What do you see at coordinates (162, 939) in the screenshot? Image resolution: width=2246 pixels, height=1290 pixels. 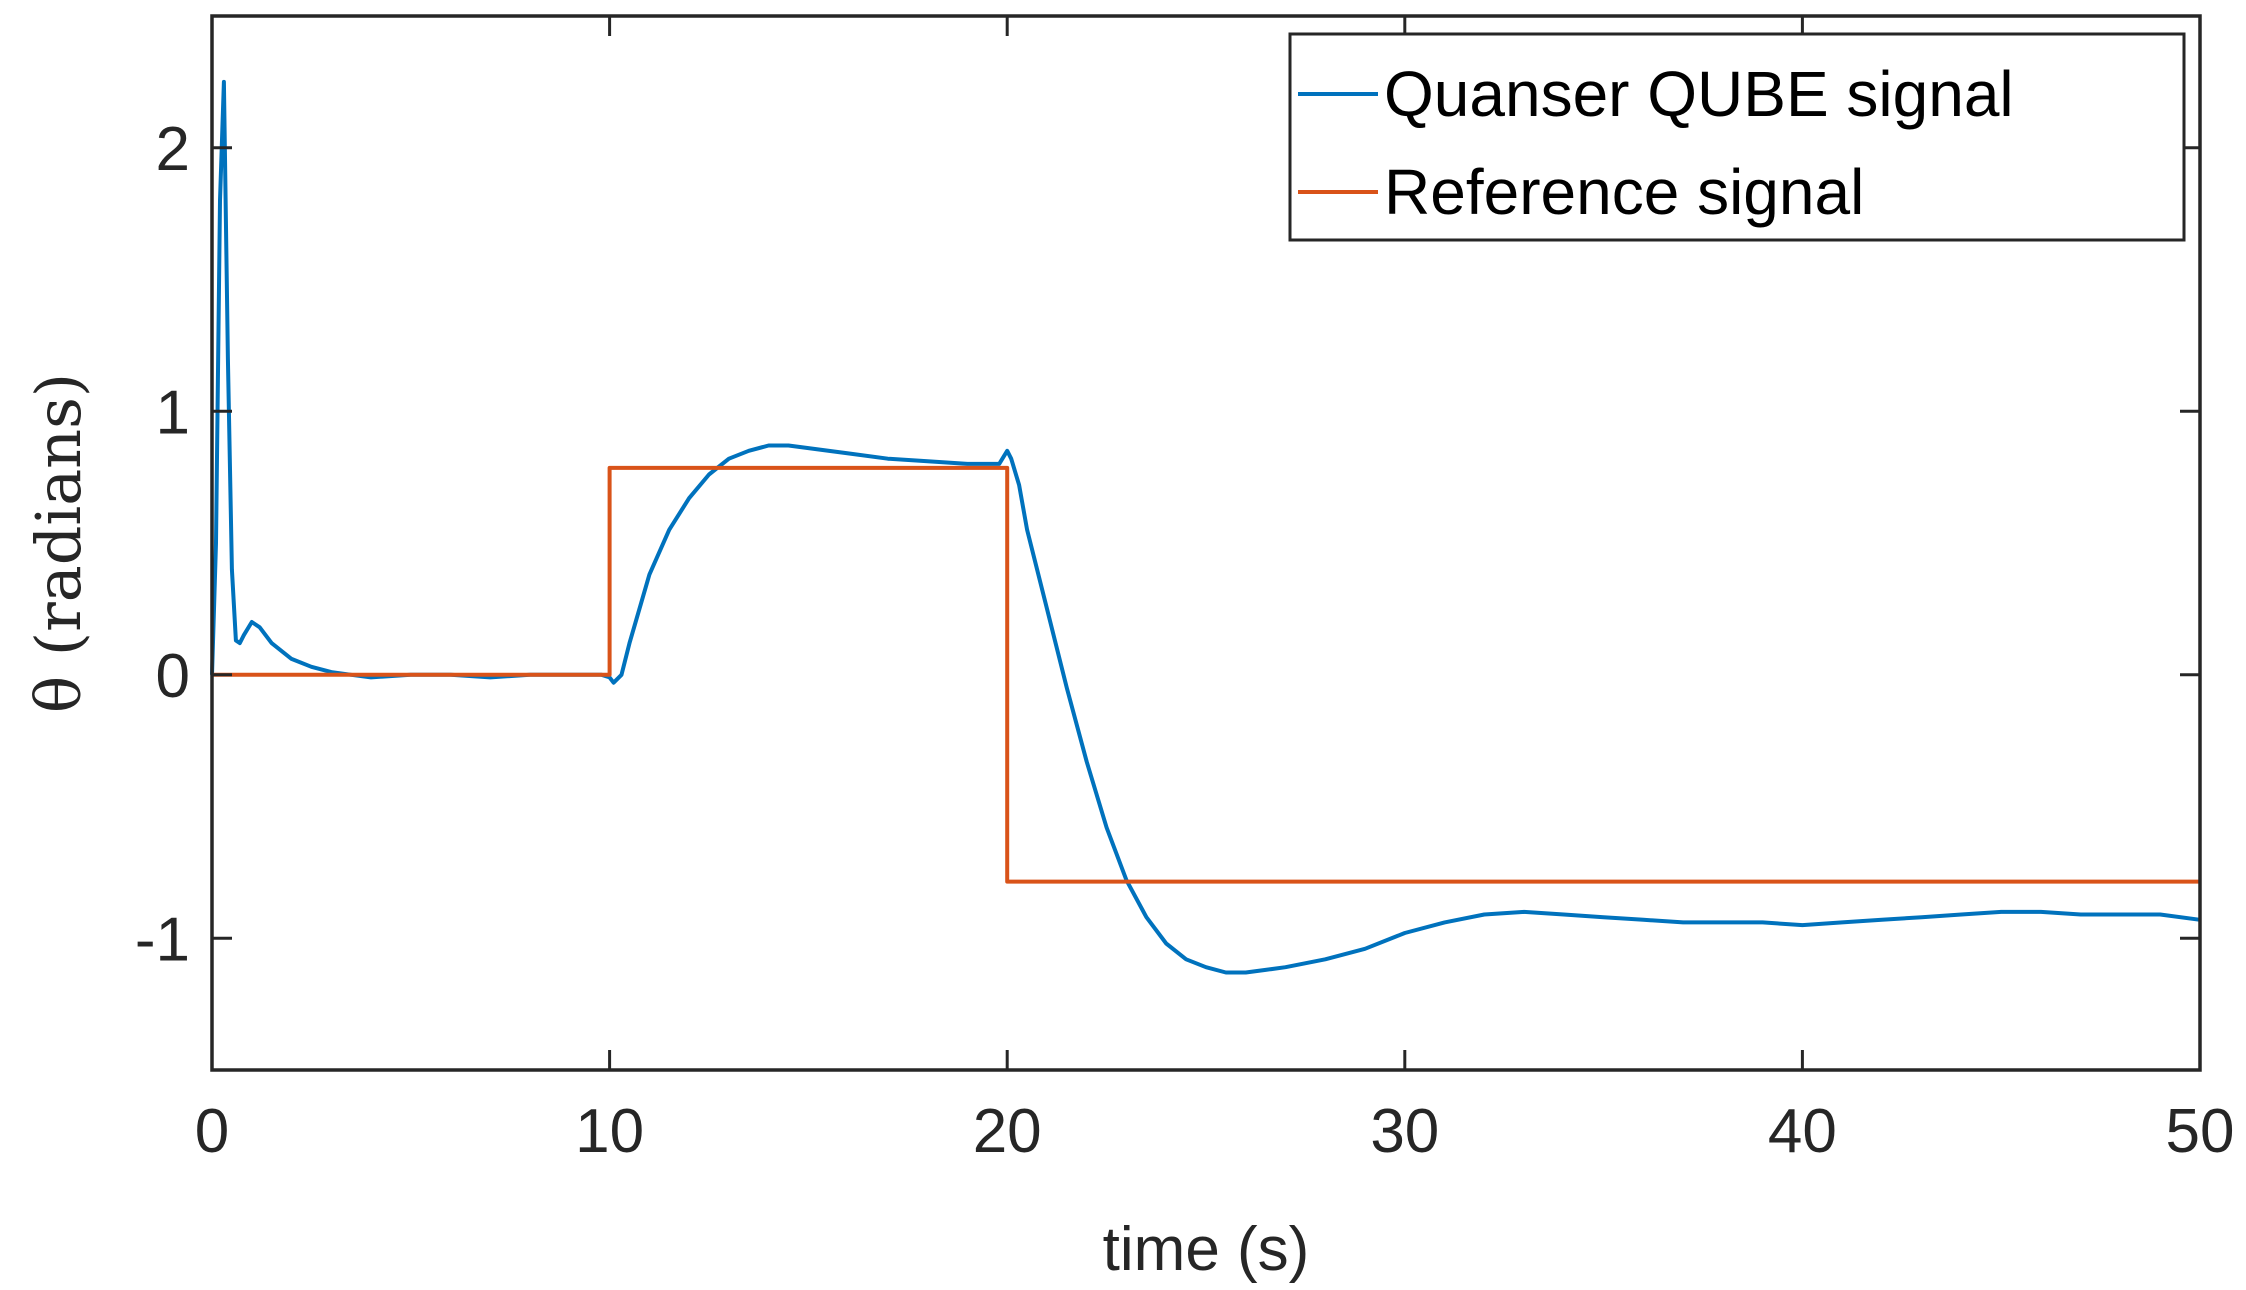 I see `y-tick-label: -1` at bounding box center [162, 939].